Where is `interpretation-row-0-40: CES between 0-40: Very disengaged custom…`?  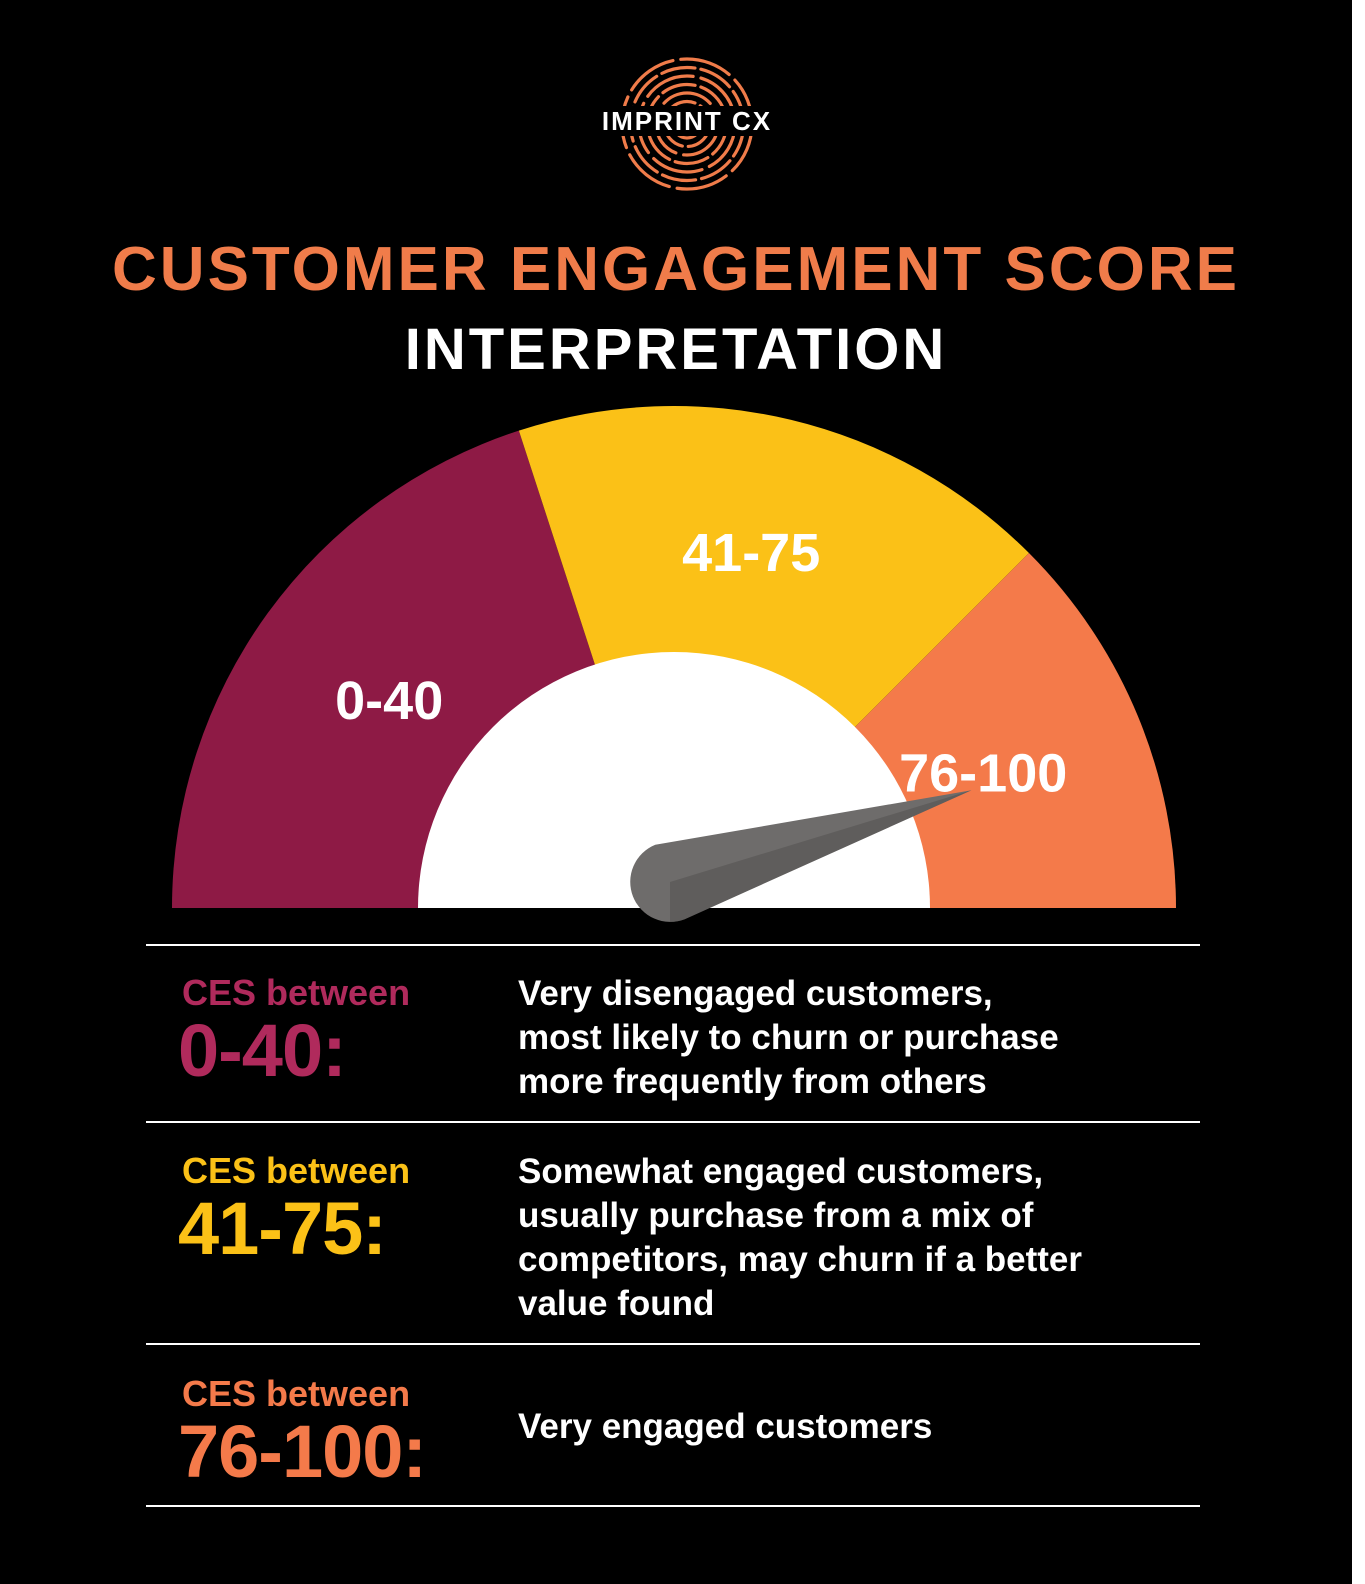
interpretation-row-0-40: CES between 0-40: Very disengaged custom… is located at coordinates (673, 1042).